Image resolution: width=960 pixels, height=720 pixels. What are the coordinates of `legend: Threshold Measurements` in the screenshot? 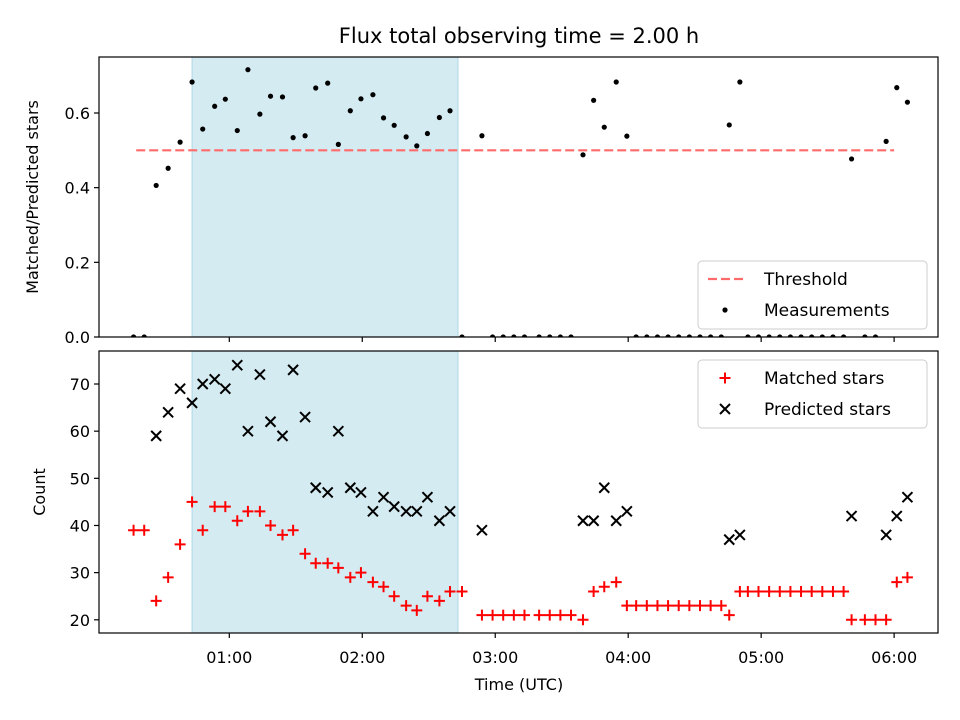 It's located at (812, 295).